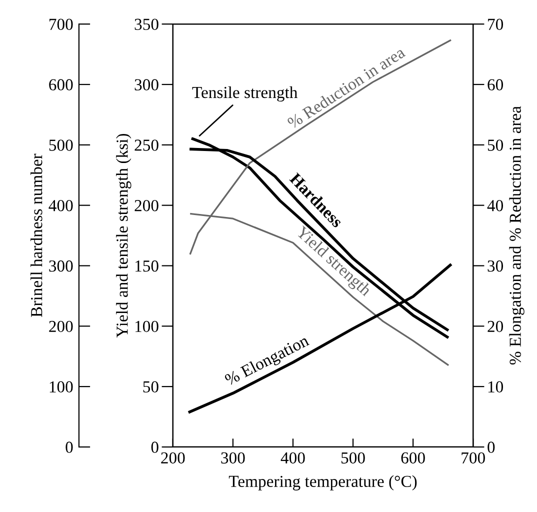  I want to click on x-axis-title: Tempering temperature (°C), so click(322, 482).